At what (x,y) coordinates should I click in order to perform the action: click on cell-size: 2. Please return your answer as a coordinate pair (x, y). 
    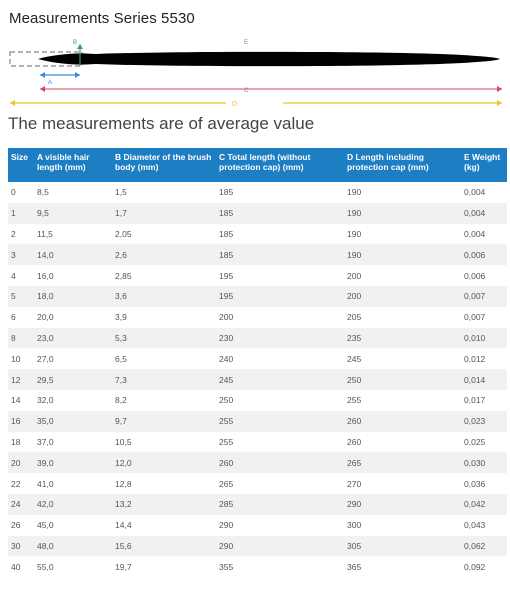
    Looking at the image, I should click on (21, 234).